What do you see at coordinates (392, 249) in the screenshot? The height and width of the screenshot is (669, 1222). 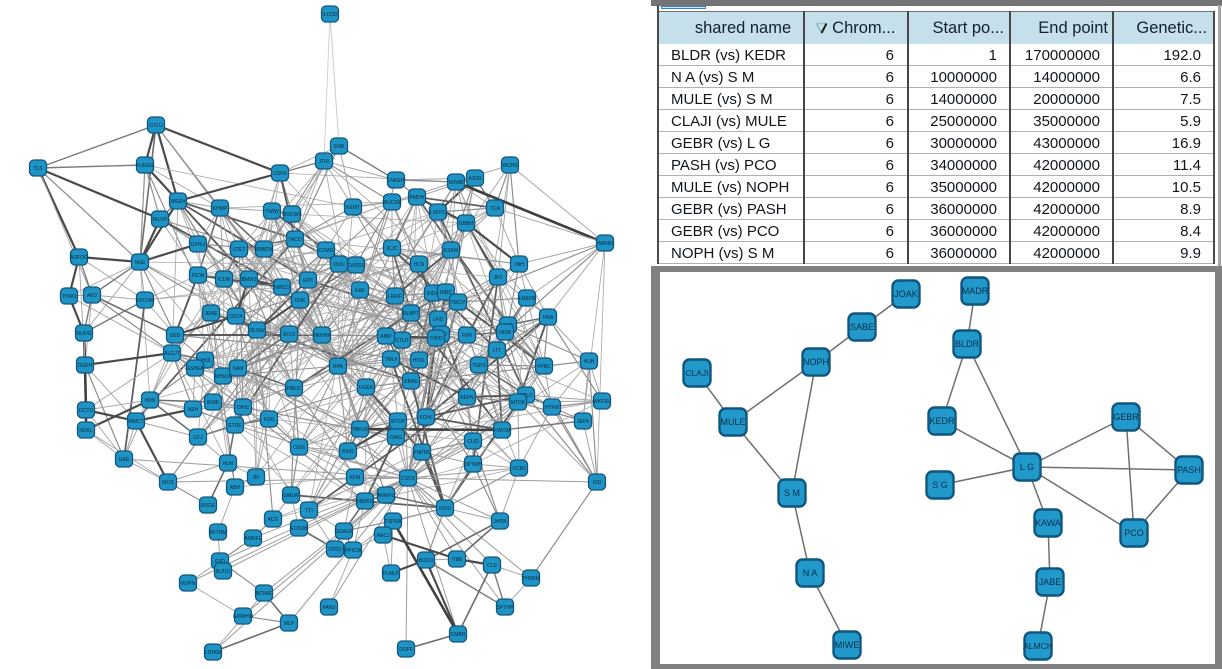 I see `svg-text: ICJC` at bounding box center [392, 249].